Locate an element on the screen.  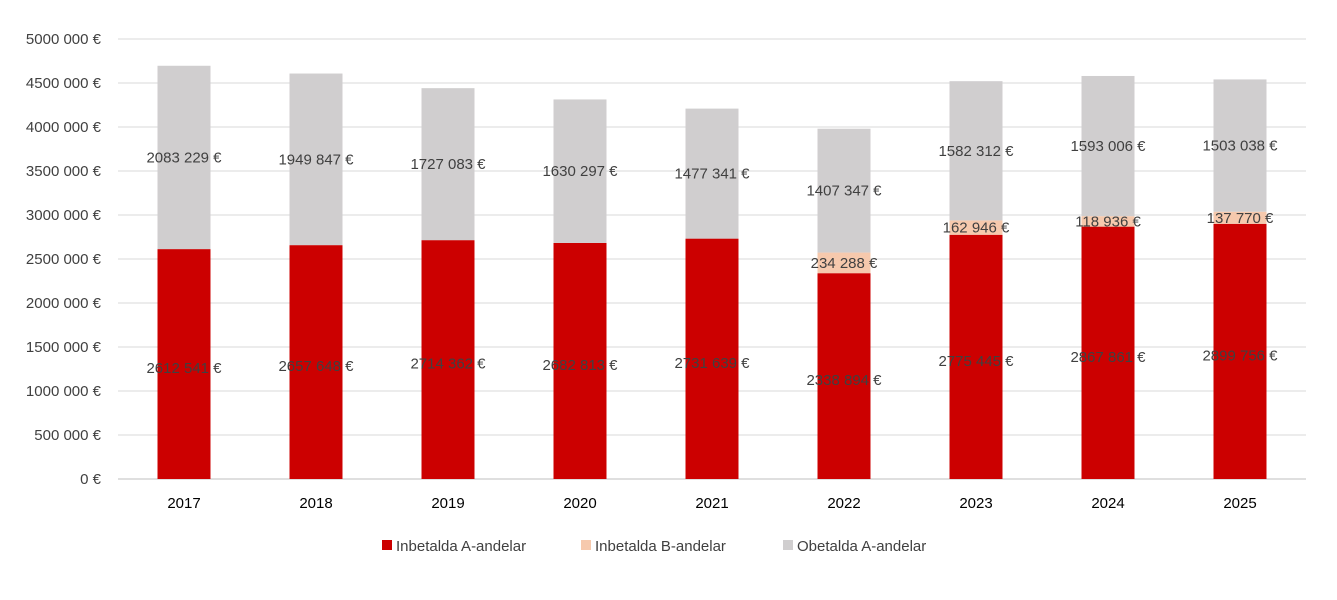
data-label: 1593 006 € is located at coordinates (1108, 146).